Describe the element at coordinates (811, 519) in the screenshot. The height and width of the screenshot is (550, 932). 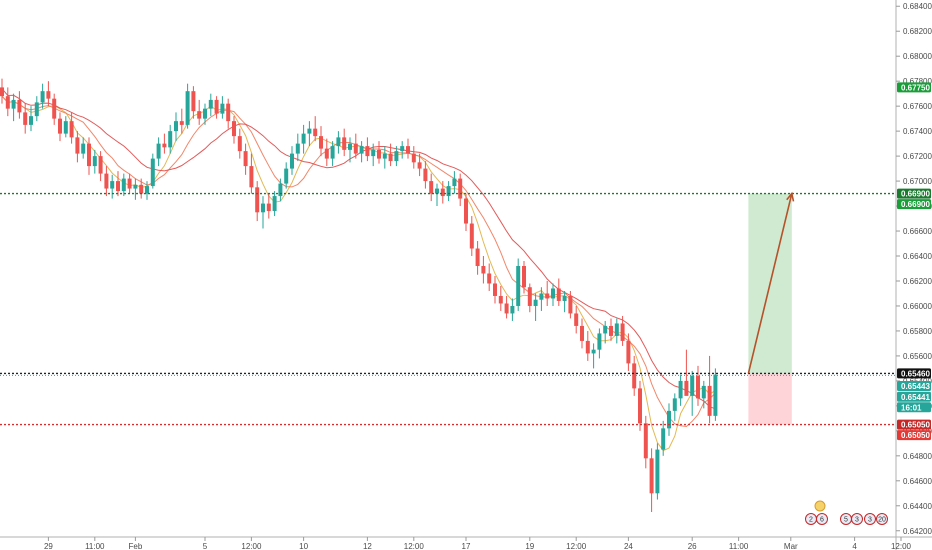
I see `economic-event-marker: 2` at that location.